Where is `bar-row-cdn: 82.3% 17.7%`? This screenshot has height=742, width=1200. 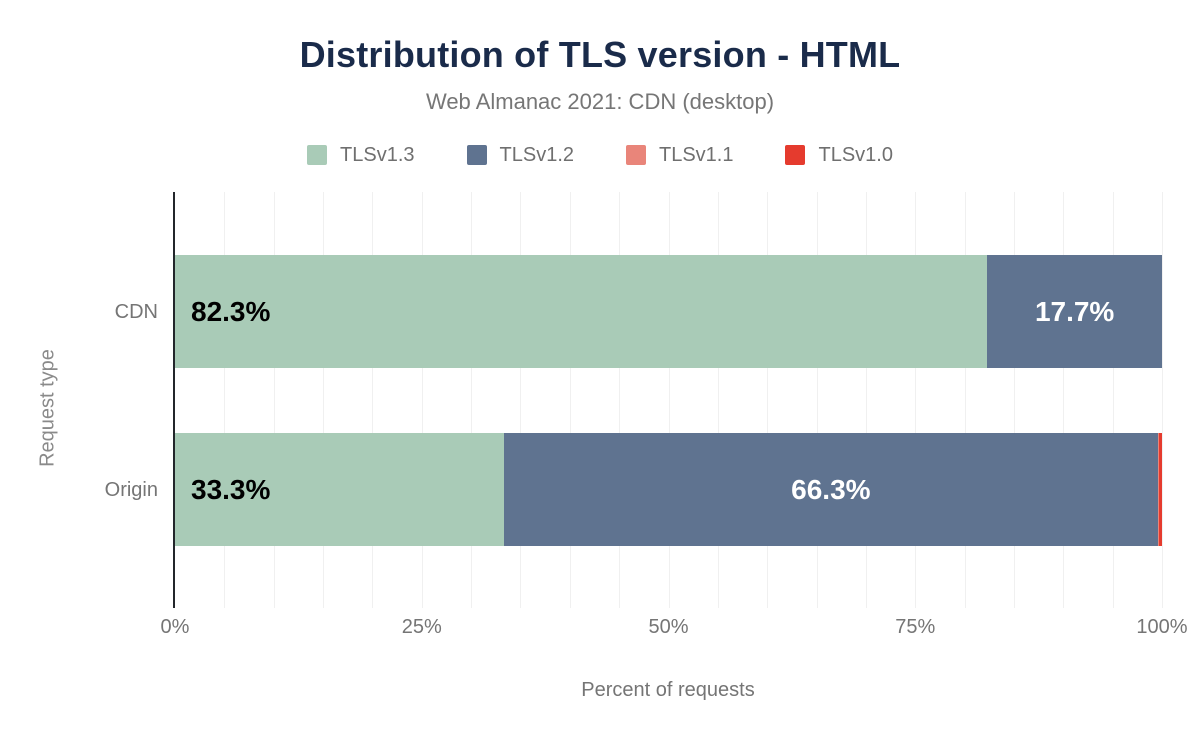
bar-row-cdn: 82.3% 17.7% is located at coordinates (668, 311).